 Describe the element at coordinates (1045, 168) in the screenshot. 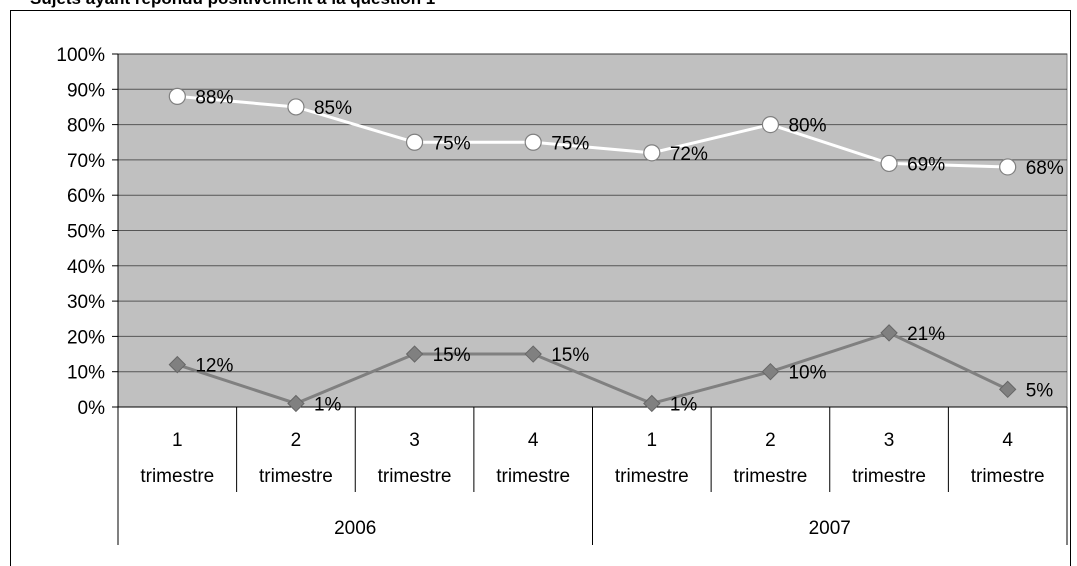

I see `data-label: 68%` at that location.